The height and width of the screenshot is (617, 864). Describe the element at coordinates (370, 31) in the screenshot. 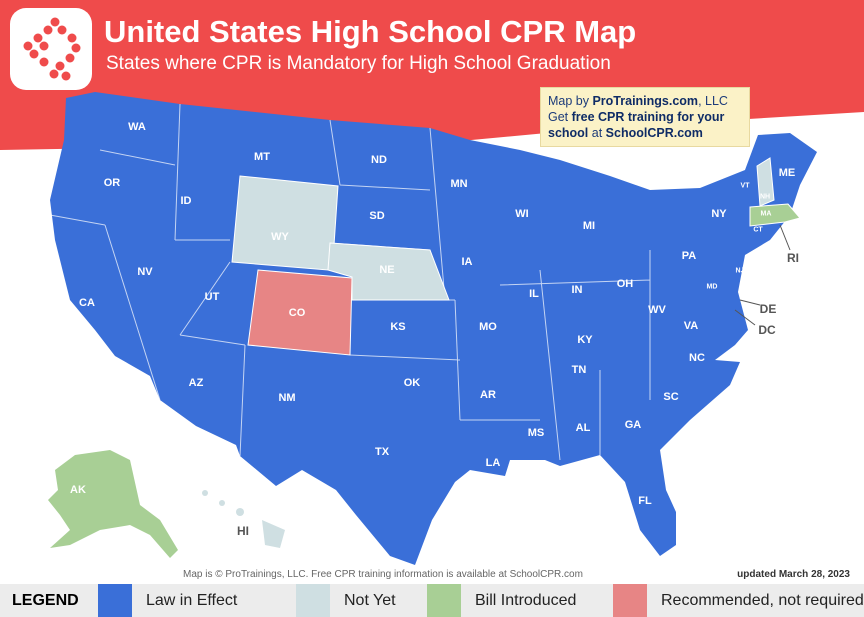

I see `page-title: United States High School CPR Map` at that location.